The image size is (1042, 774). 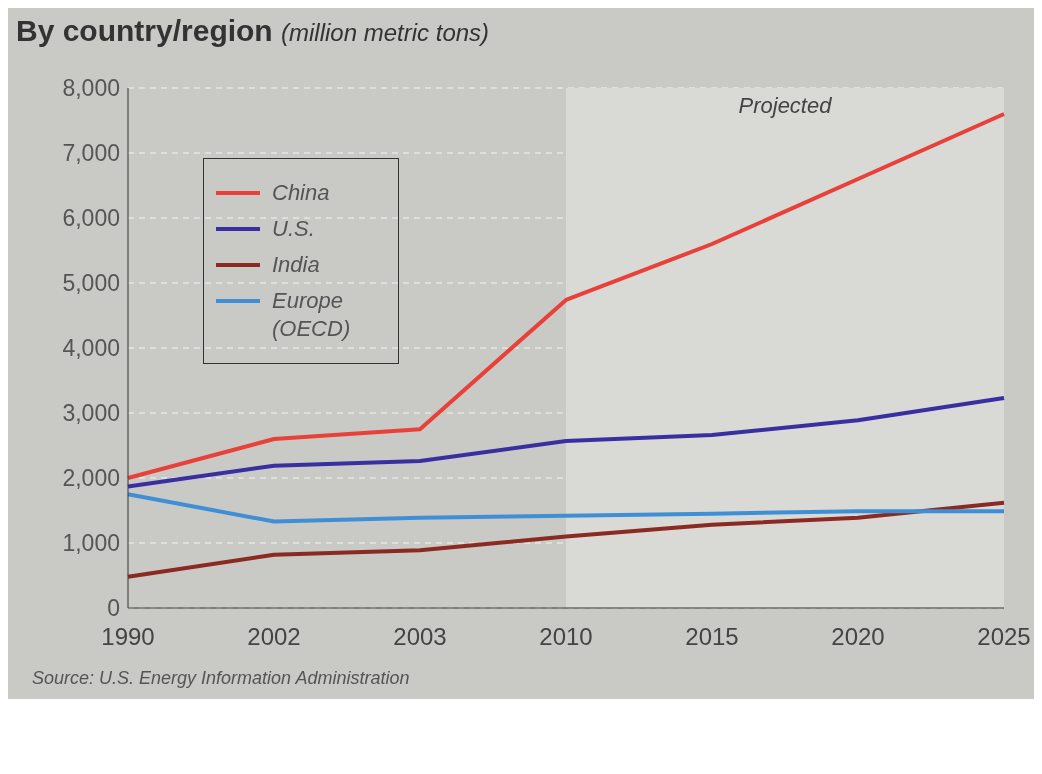 What do you see at coordinates (144, 30) in the screenshot?
I see `chart-title: By country/region` at bounding box center [144, 30].